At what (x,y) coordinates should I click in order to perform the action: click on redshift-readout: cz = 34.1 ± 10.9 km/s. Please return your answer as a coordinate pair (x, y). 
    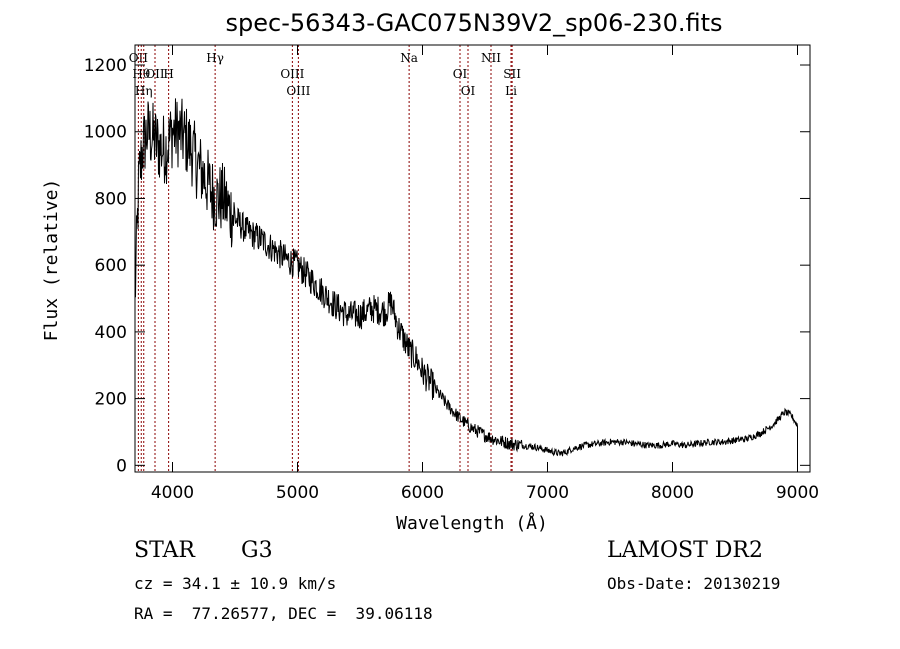
    Looking at the image, I should click on (235, 583).